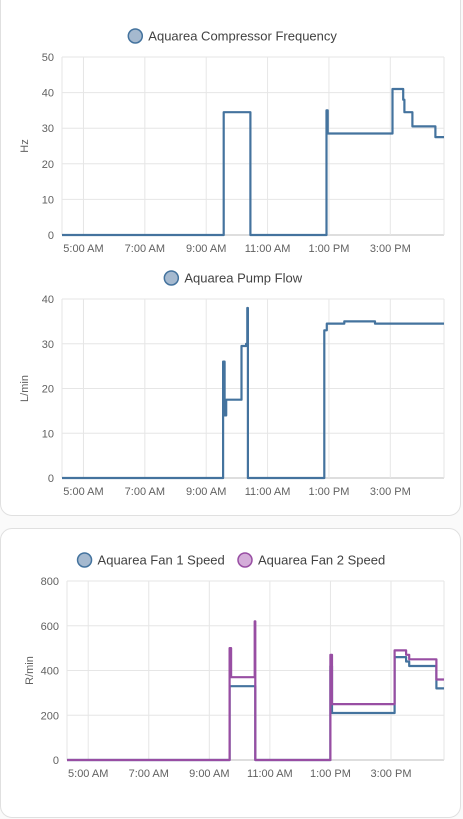 This screenshot has width=463, height=819. I want to click on legend-item: Aquarea Pump Flow, so click(233, 278).